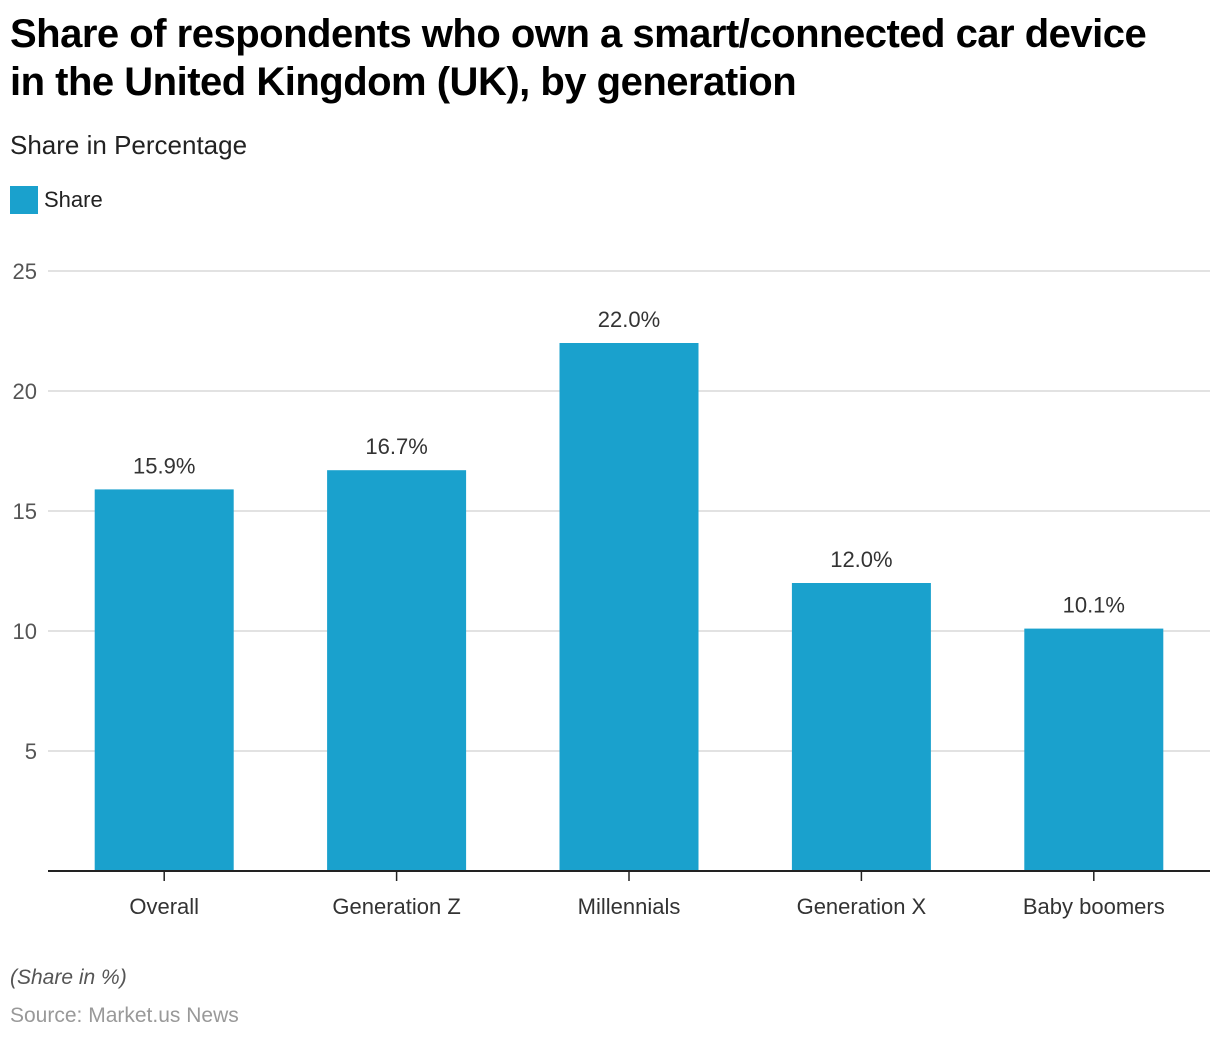 The image size is (1220, 1042). What do you see at coordinates (73, 199) in the screenshot?
I see `legend-label: Share` at bounding box center [73, 199].